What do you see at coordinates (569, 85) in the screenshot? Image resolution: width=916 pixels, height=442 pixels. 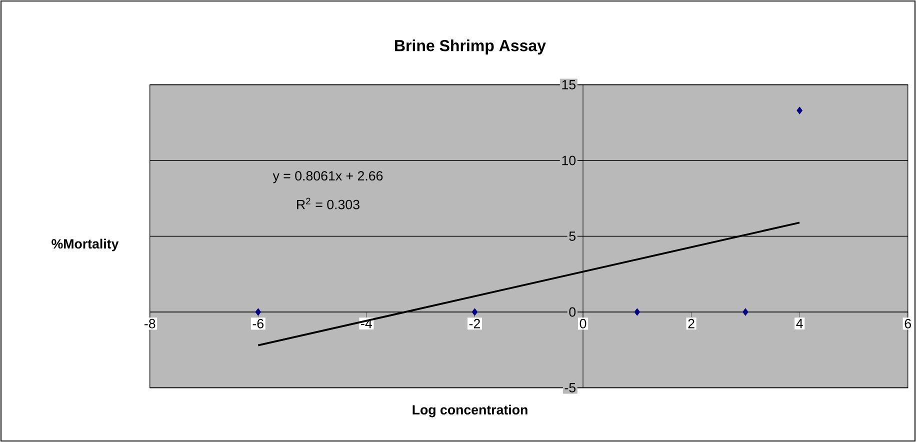 I see `y-tick-label: 15` at bounding box center [569, 85].